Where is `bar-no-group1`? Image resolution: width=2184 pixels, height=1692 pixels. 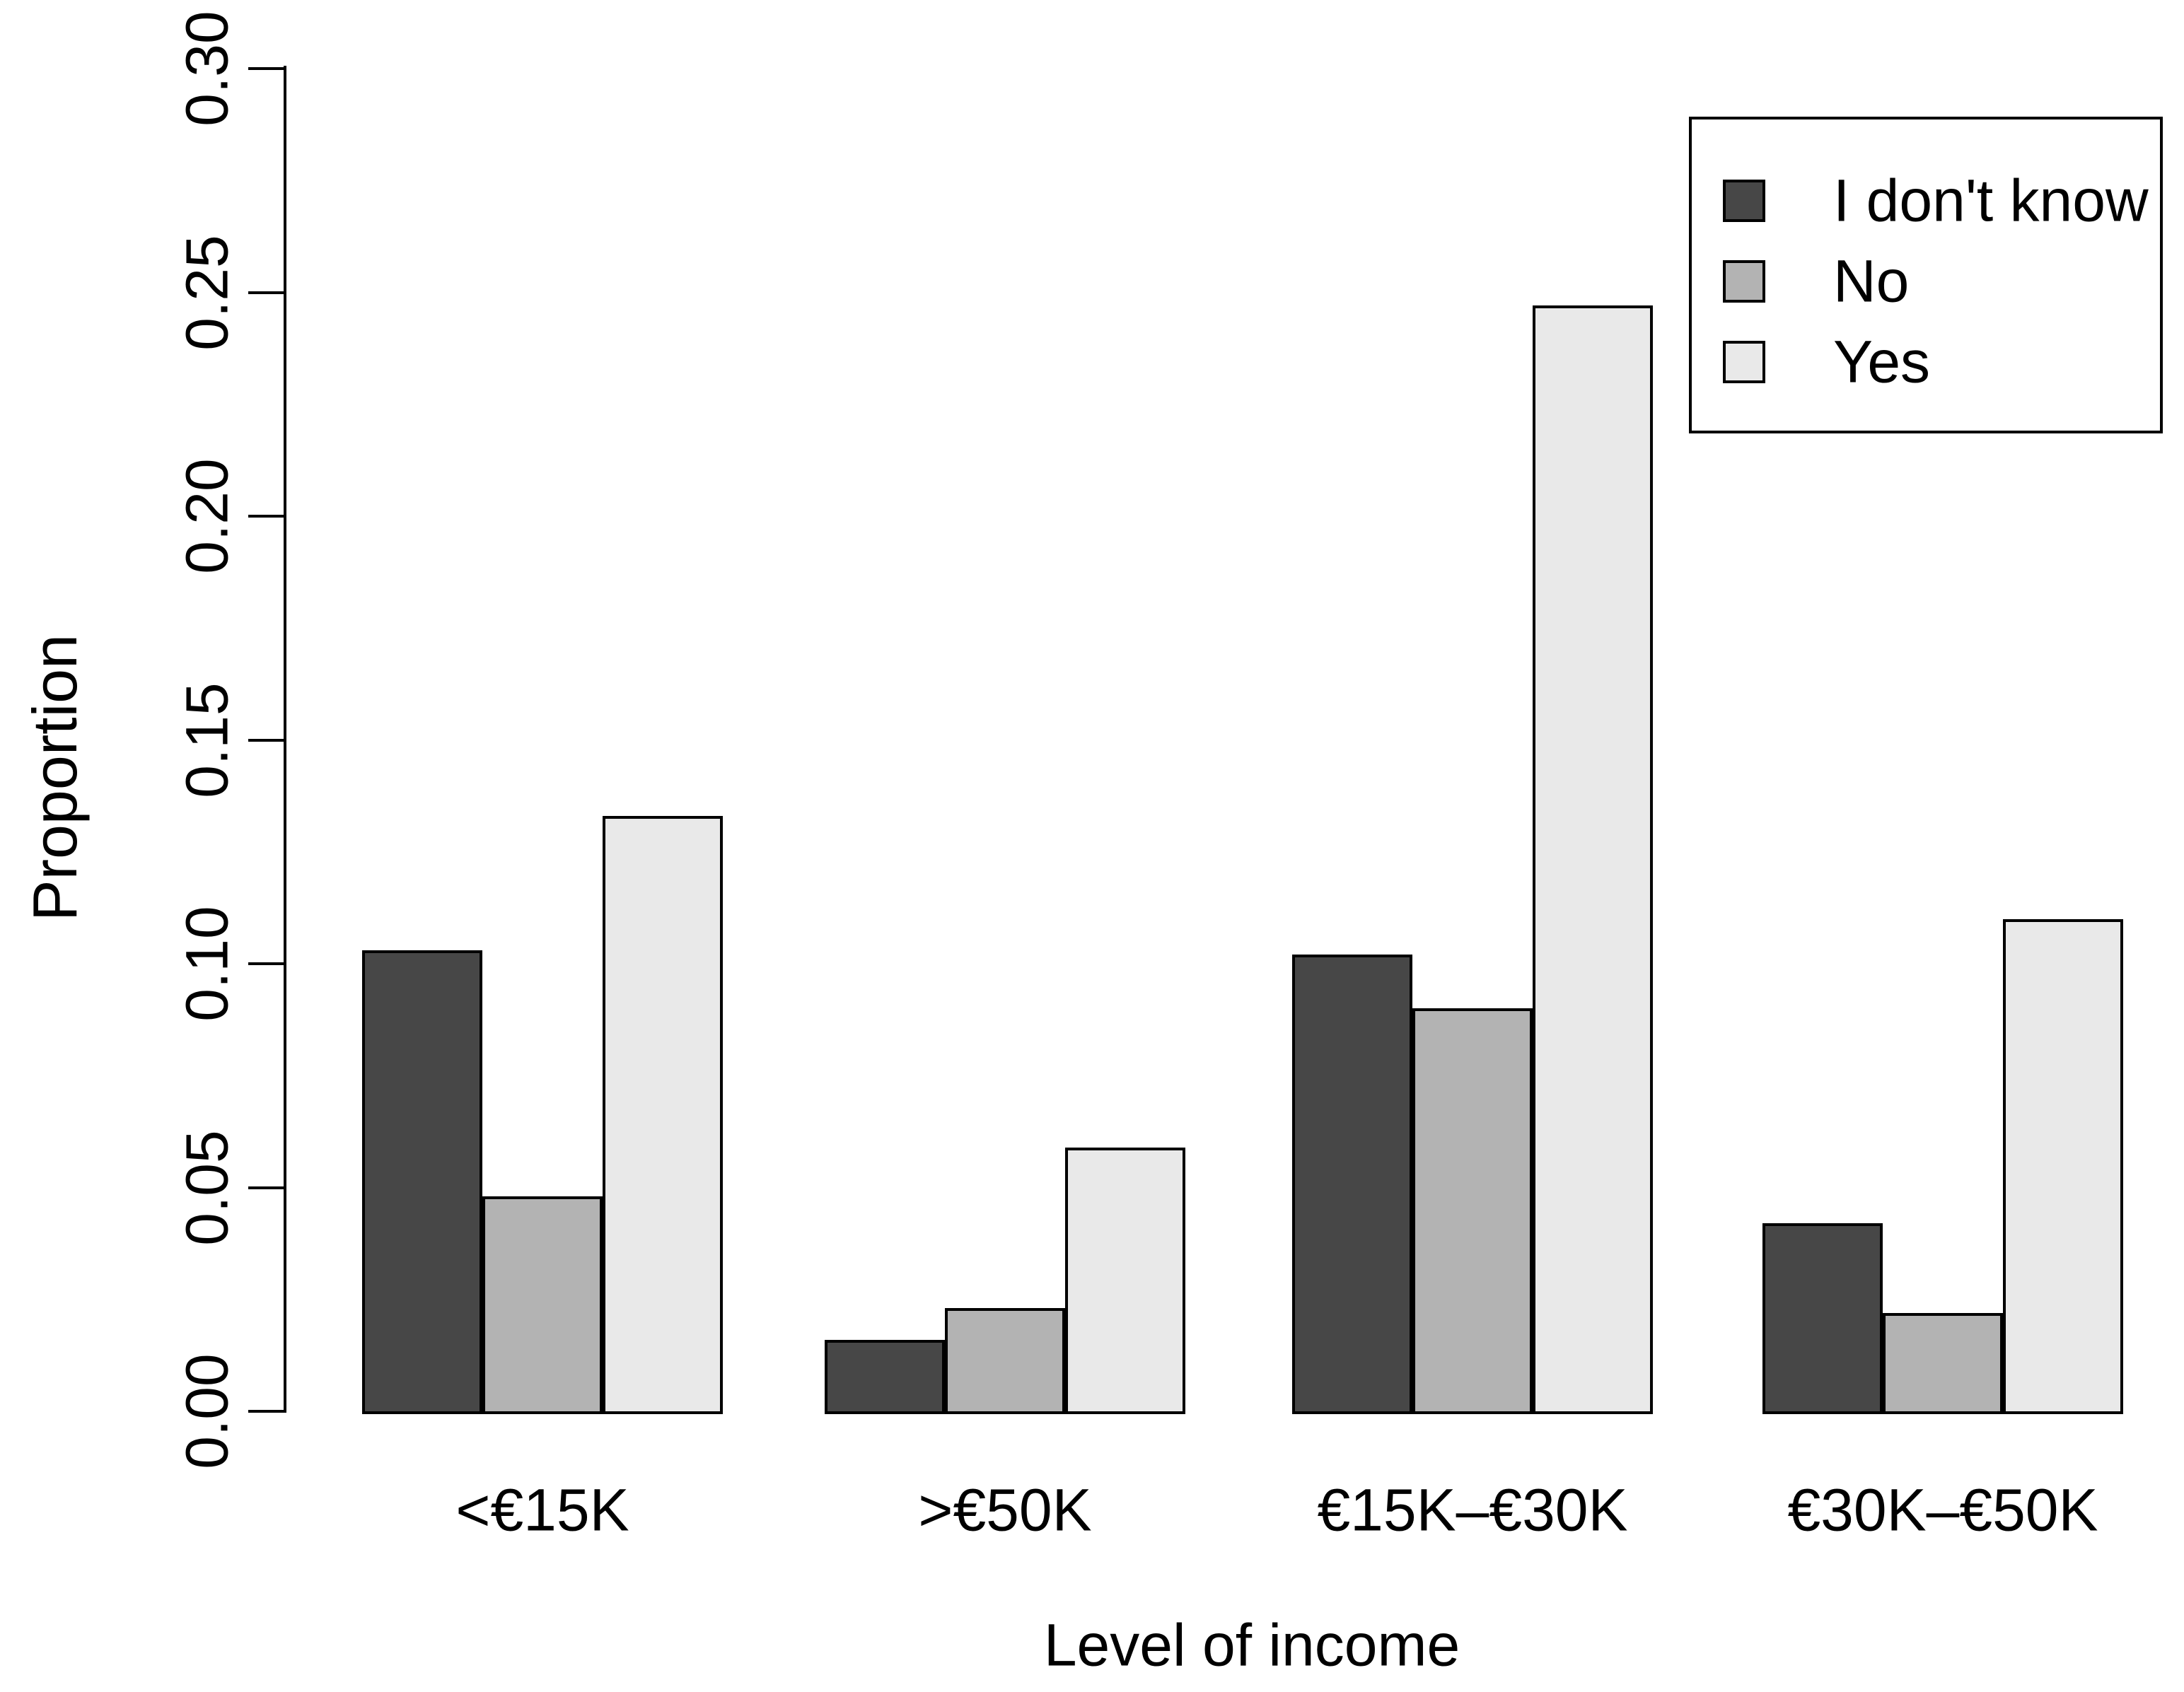
bar-no-group1 is located at coordinates (542, 1305).